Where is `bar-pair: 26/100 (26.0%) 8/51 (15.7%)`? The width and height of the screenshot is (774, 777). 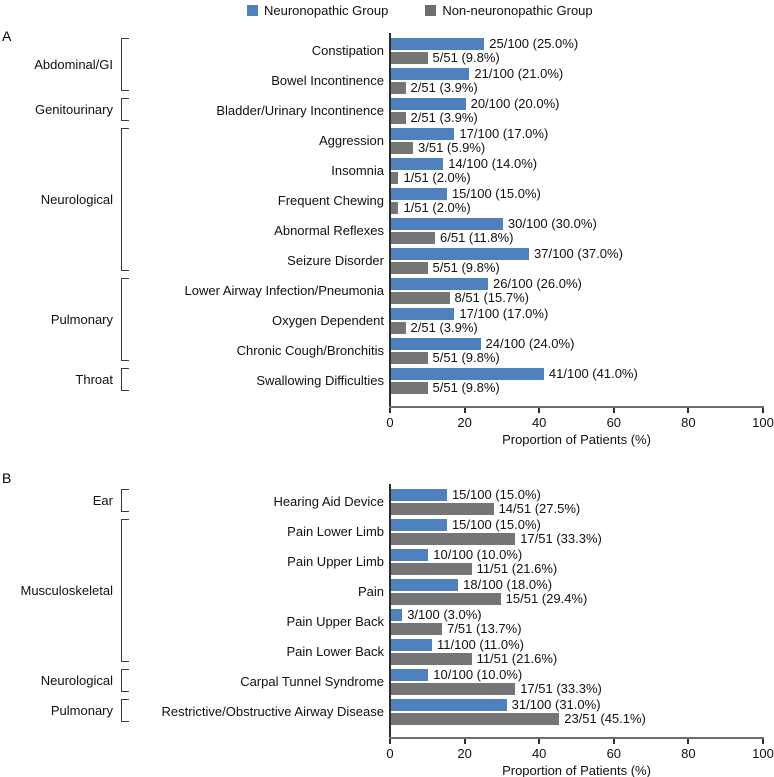 bar-pair: 26/100 (26.0%) 8/51 (15.7%) is located at coordinates (577, 291).